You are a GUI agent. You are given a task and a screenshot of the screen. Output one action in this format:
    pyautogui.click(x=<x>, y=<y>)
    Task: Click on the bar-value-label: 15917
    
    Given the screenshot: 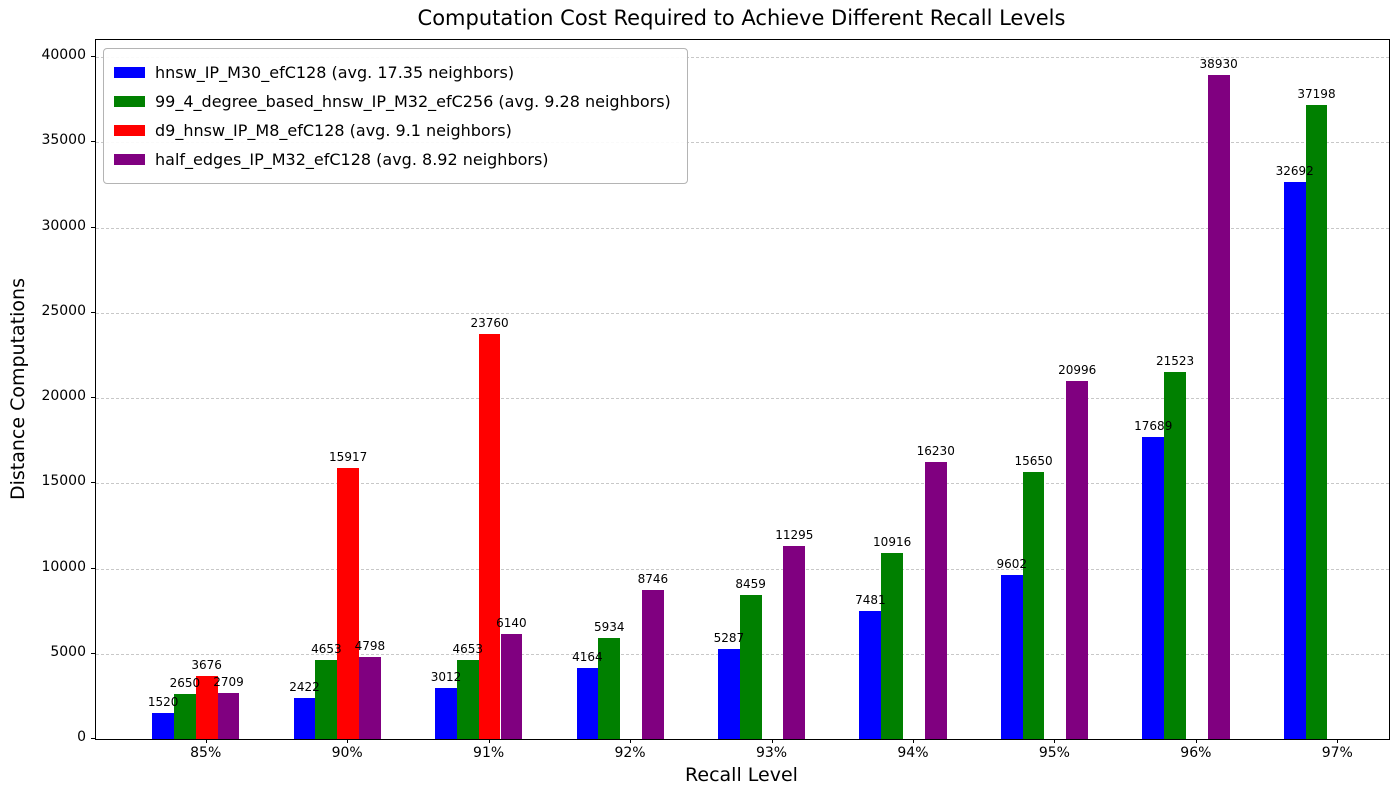 What is the action you would take?
    pyautogui.click(x=348, y=456)
    